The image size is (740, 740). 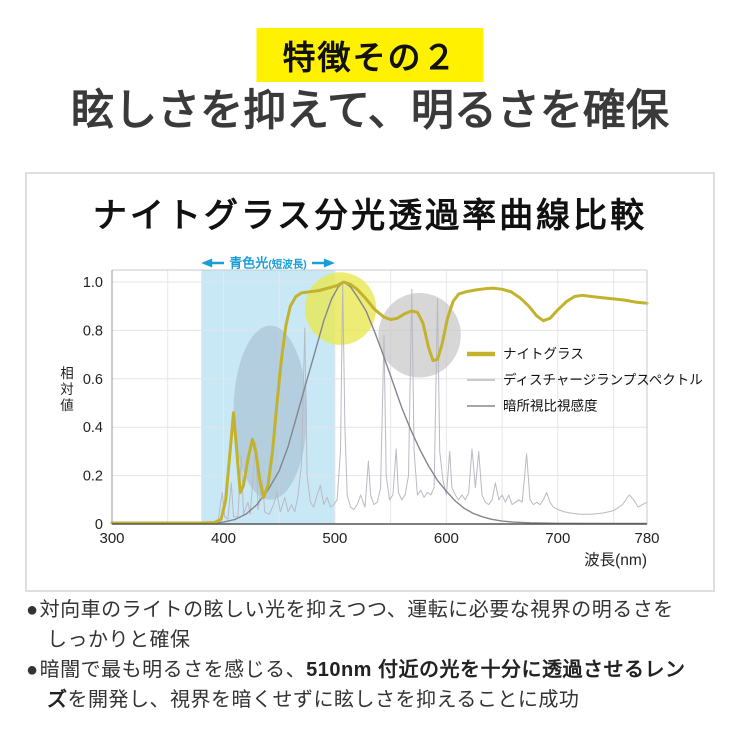 I want to click on y-tick-label: 0.6, so click(x=93, y=380).